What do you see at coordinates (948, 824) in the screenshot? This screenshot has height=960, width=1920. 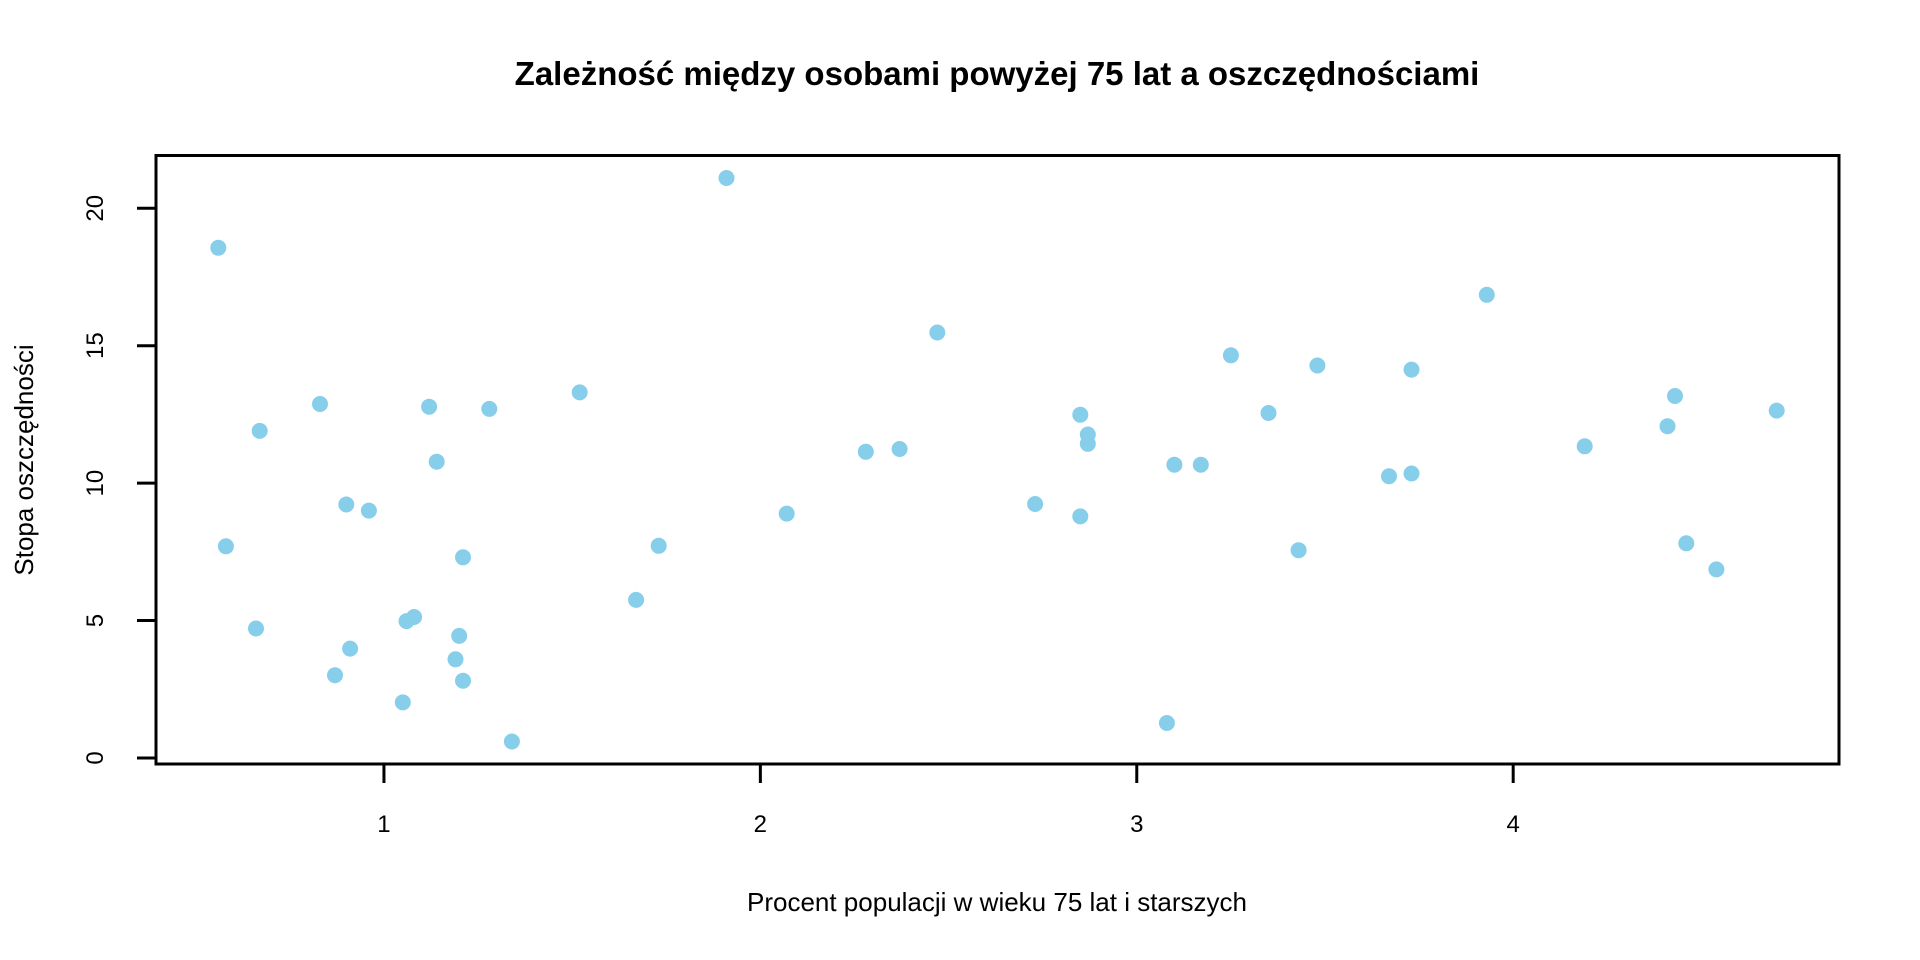 I see `x-tick-labels: 1 2 3 4` at bounding box center [948, 824].